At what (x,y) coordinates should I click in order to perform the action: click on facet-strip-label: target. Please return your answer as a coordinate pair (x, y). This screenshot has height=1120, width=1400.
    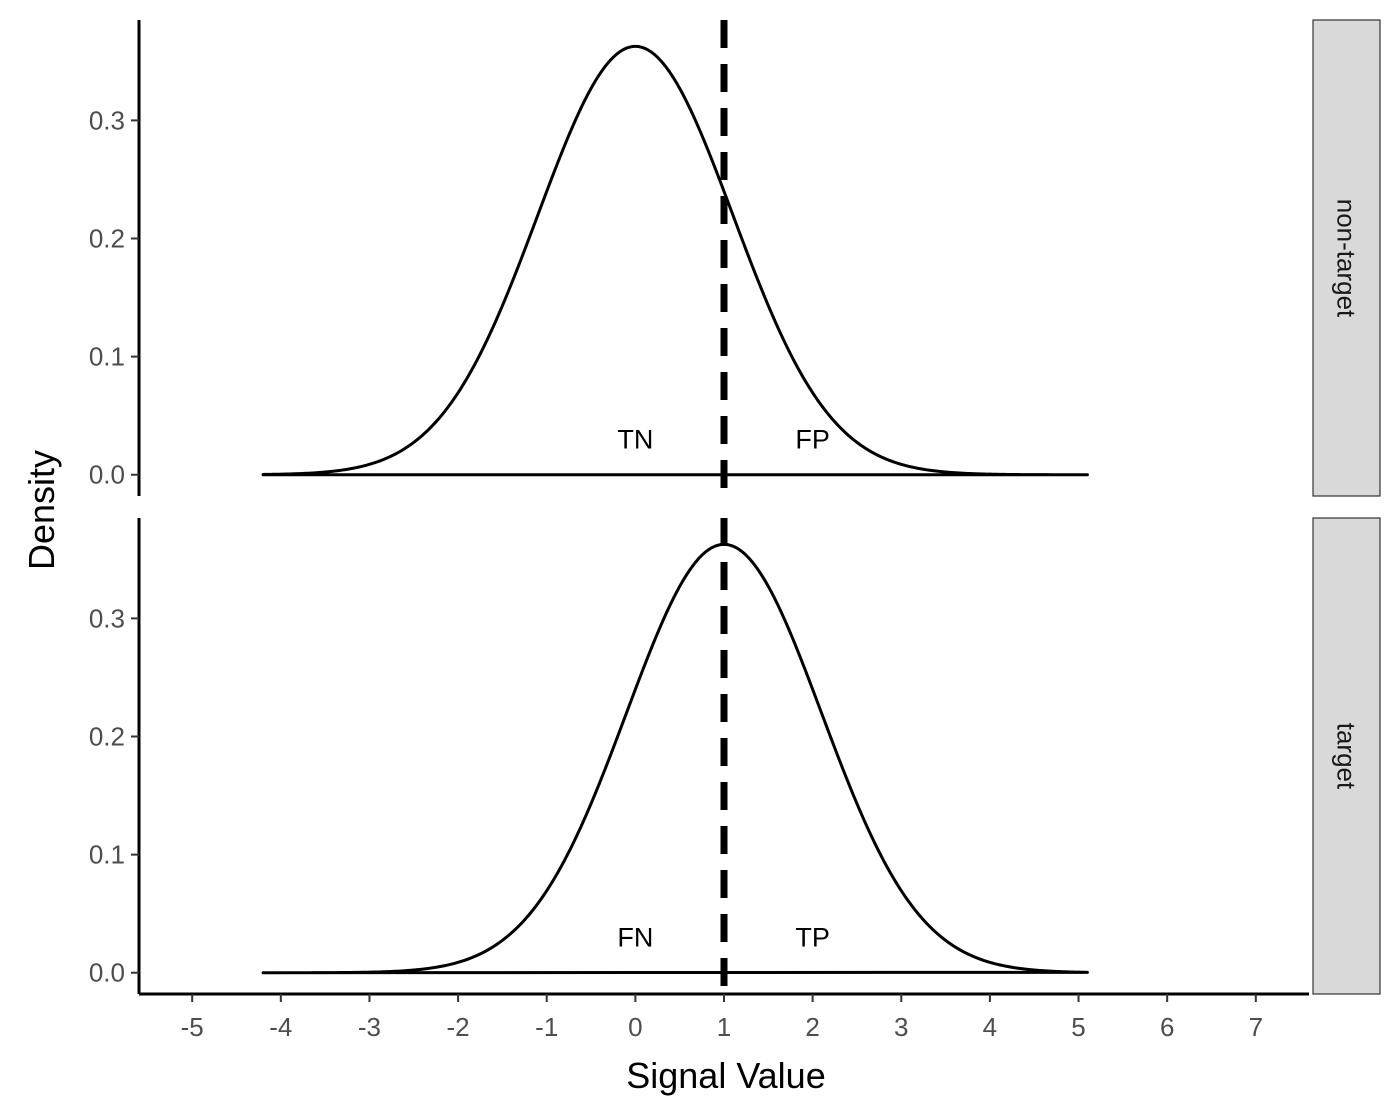
    Looking at the image, I should click on (1347, 756).